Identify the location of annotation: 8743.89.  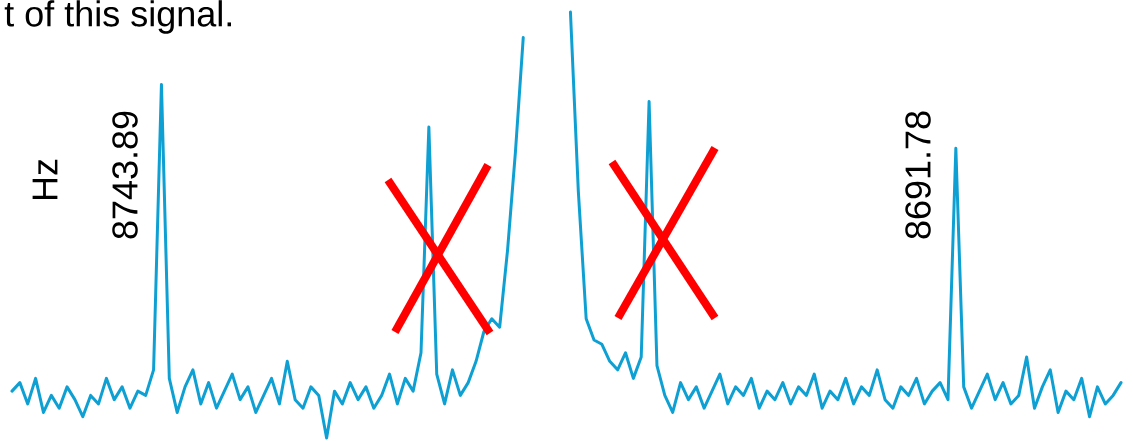
(125, 175).